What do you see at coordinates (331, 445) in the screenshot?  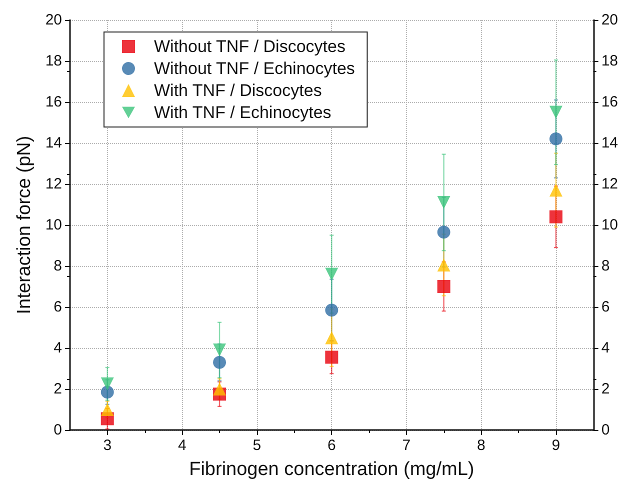 I see `x-tick-label: 6` at bounding box center [331, 445].